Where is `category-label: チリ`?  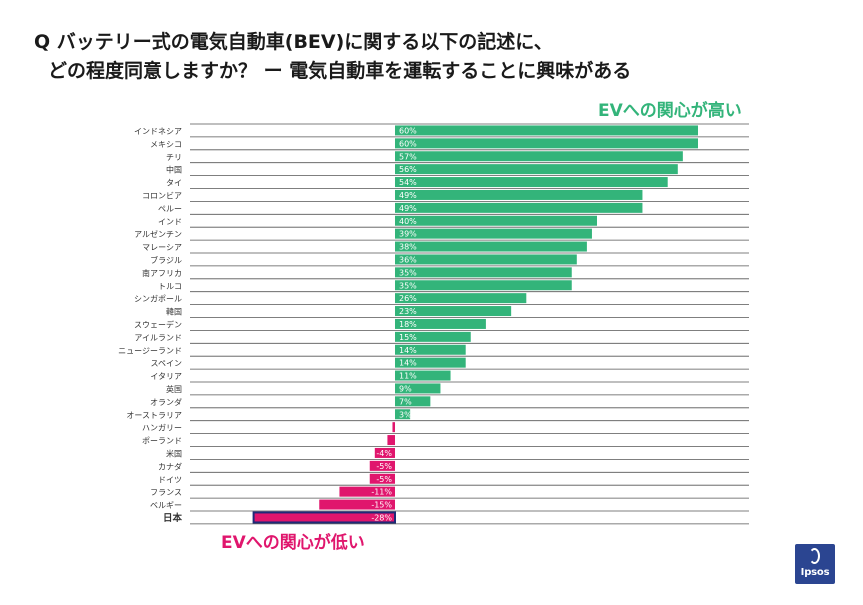 category-label: チリ is located at coordinates (174, 157).